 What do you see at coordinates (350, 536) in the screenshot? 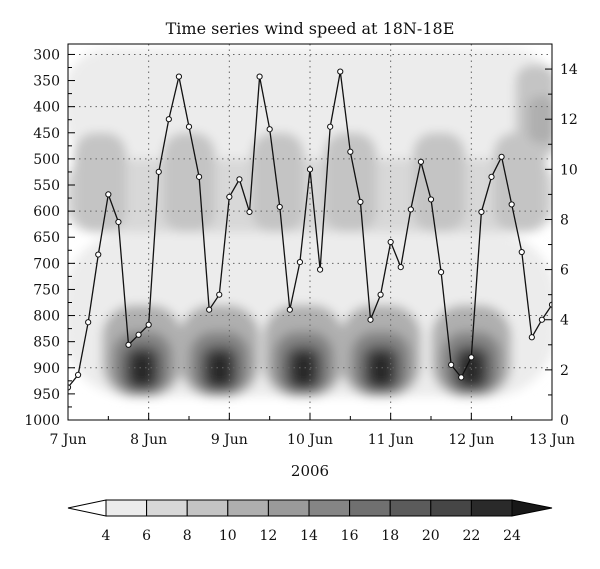
I see `colorbar-tick-label: 16` at bounding box center [350, 536].